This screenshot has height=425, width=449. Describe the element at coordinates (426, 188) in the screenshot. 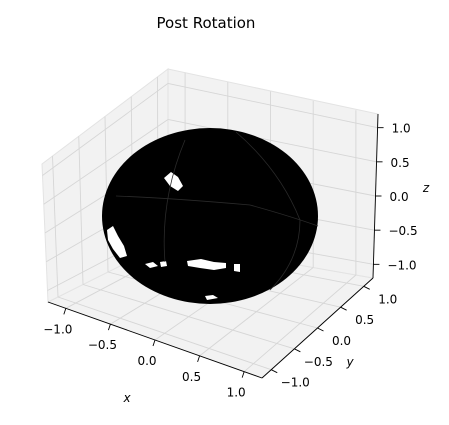

I see `z-axis-label: z` at that location.